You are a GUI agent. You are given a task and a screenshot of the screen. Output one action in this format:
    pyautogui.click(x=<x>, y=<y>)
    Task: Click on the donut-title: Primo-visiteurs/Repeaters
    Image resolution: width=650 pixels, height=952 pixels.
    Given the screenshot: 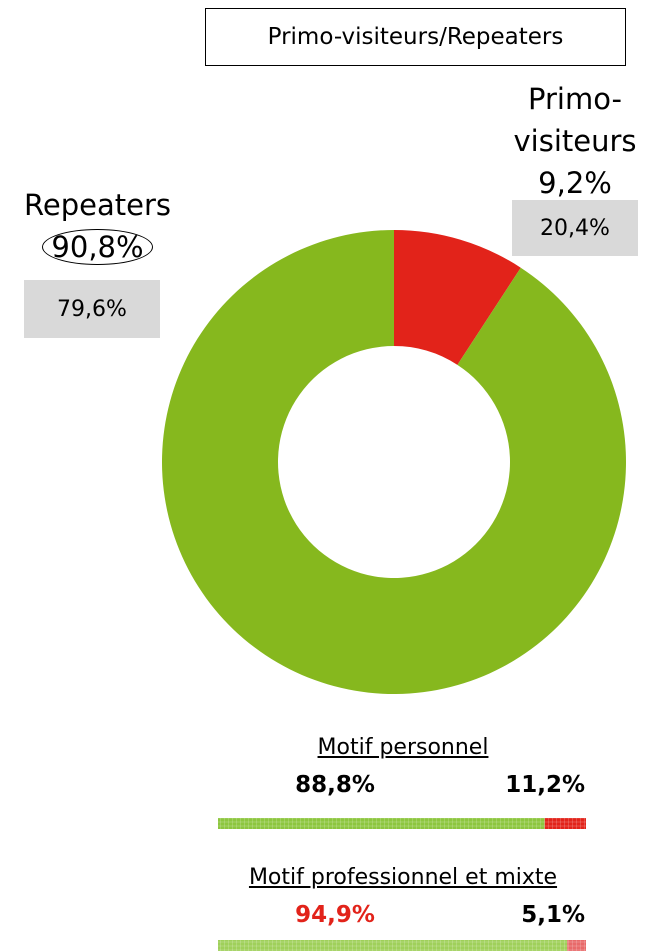 What is the action you would take?
    pyautogui.click(x=415, y=37)
    